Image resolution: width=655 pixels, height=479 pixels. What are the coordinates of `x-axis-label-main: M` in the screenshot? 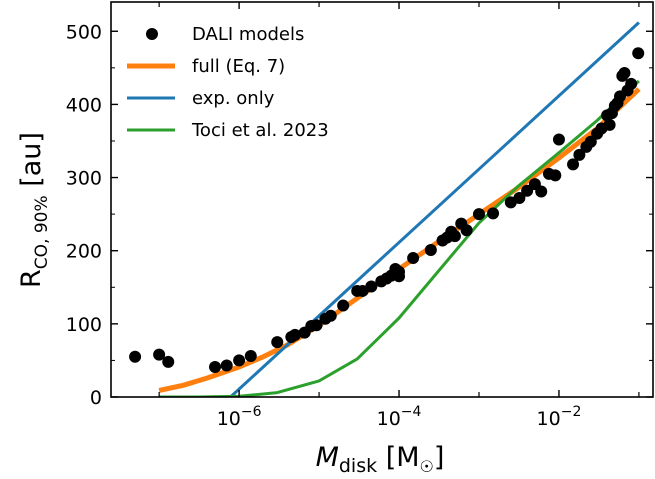 It's located at (327, 457).